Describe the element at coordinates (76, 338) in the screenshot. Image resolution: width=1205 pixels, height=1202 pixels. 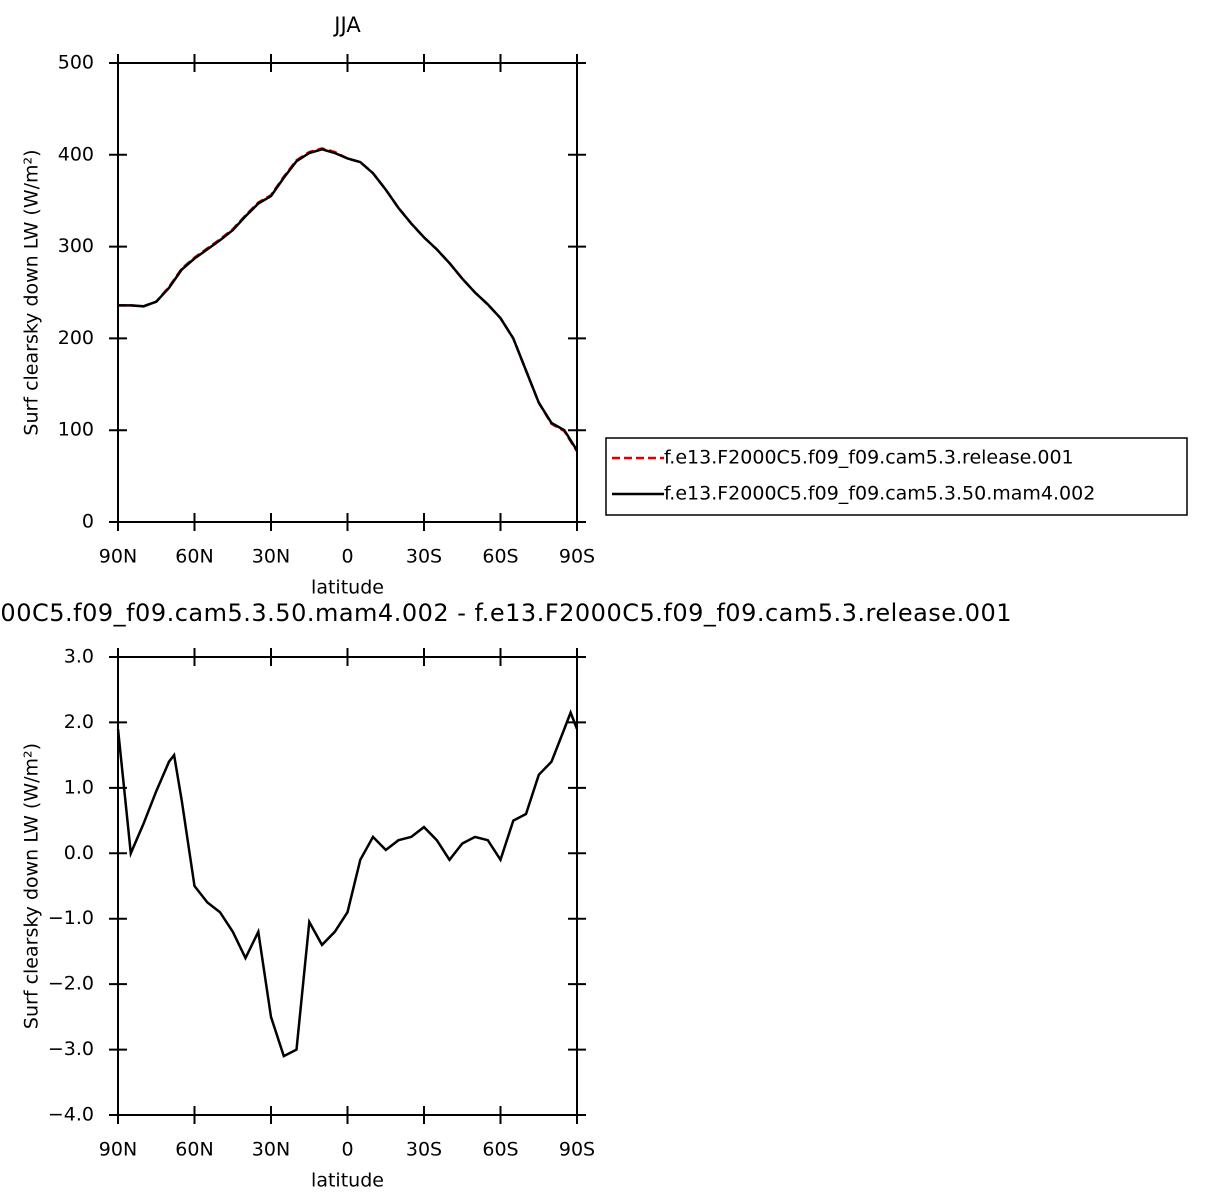
I see `y-tick-label: 200` at that location.